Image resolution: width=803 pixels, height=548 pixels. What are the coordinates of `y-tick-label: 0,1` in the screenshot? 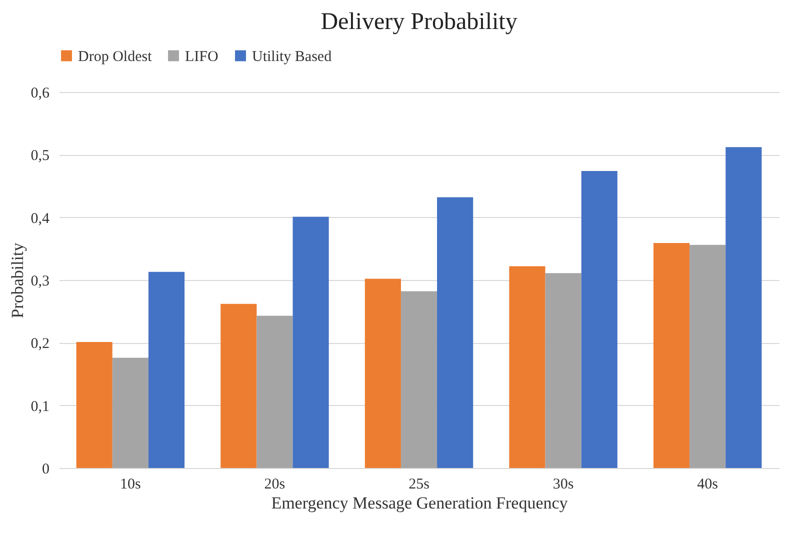 It's located at (40, 406).